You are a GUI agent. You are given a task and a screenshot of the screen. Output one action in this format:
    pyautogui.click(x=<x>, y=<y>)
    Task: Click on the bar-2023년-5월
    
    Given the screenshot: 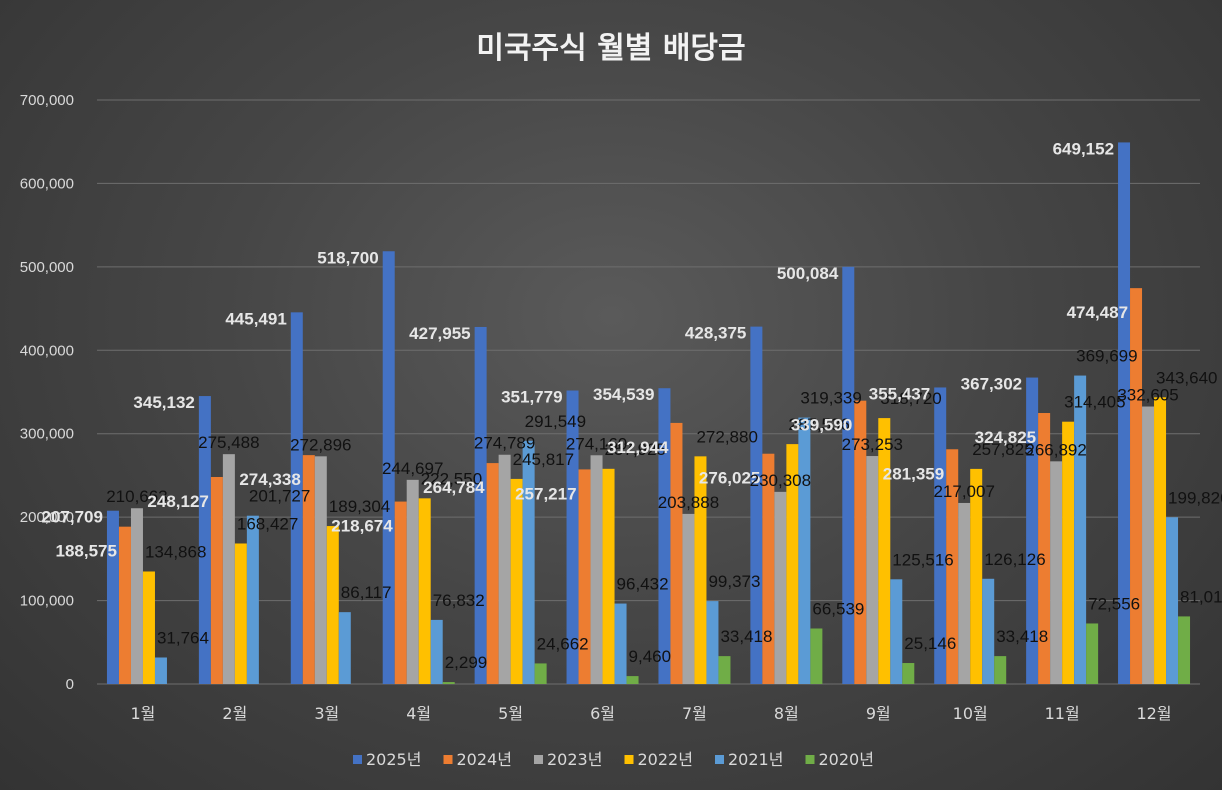 What is the action you would take?
    pyautogui.click(x=504, y=569)
    